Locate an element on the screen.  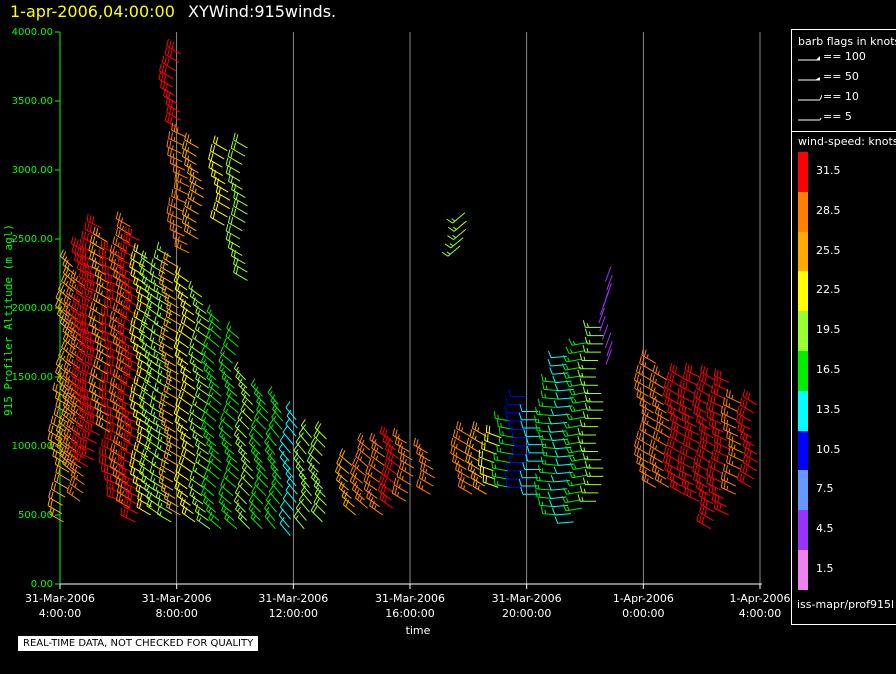
y-tick-label: 3500.00 is located at coordinates (32, 101).